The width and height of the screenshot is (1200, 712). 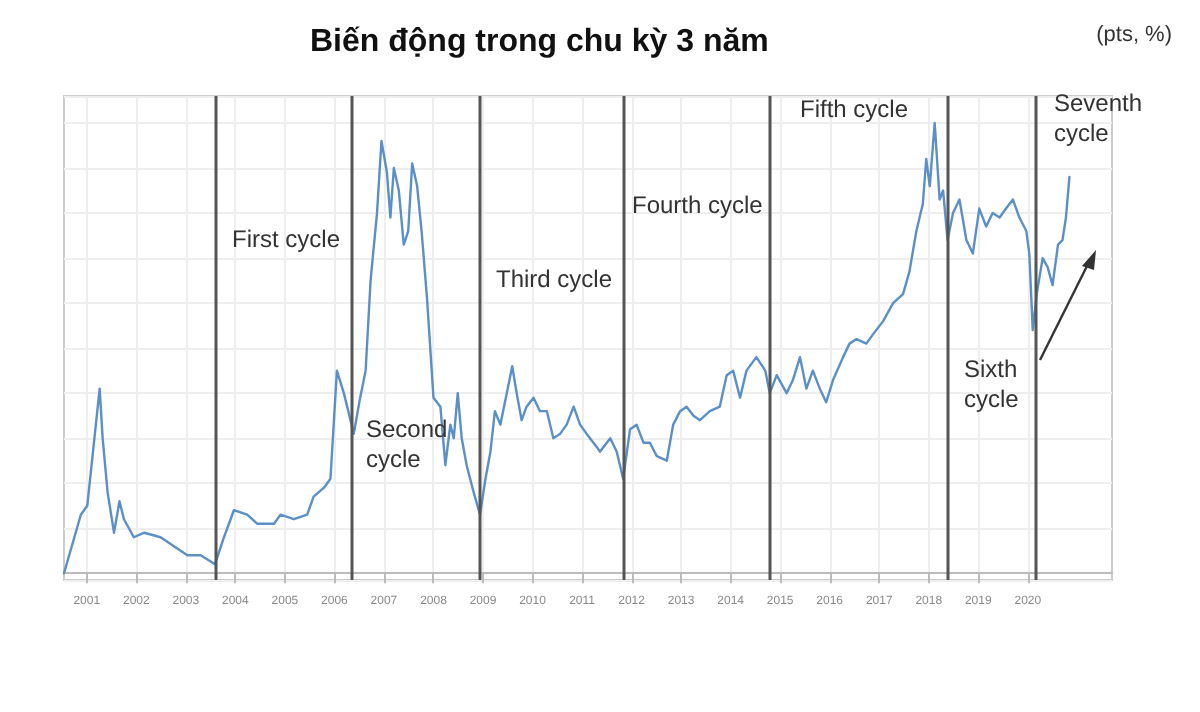 What do you see at coordinates (1101, 118) in the screenshot?
I see `annotation: Seventh cycle` at bounding box center [1101, 118].